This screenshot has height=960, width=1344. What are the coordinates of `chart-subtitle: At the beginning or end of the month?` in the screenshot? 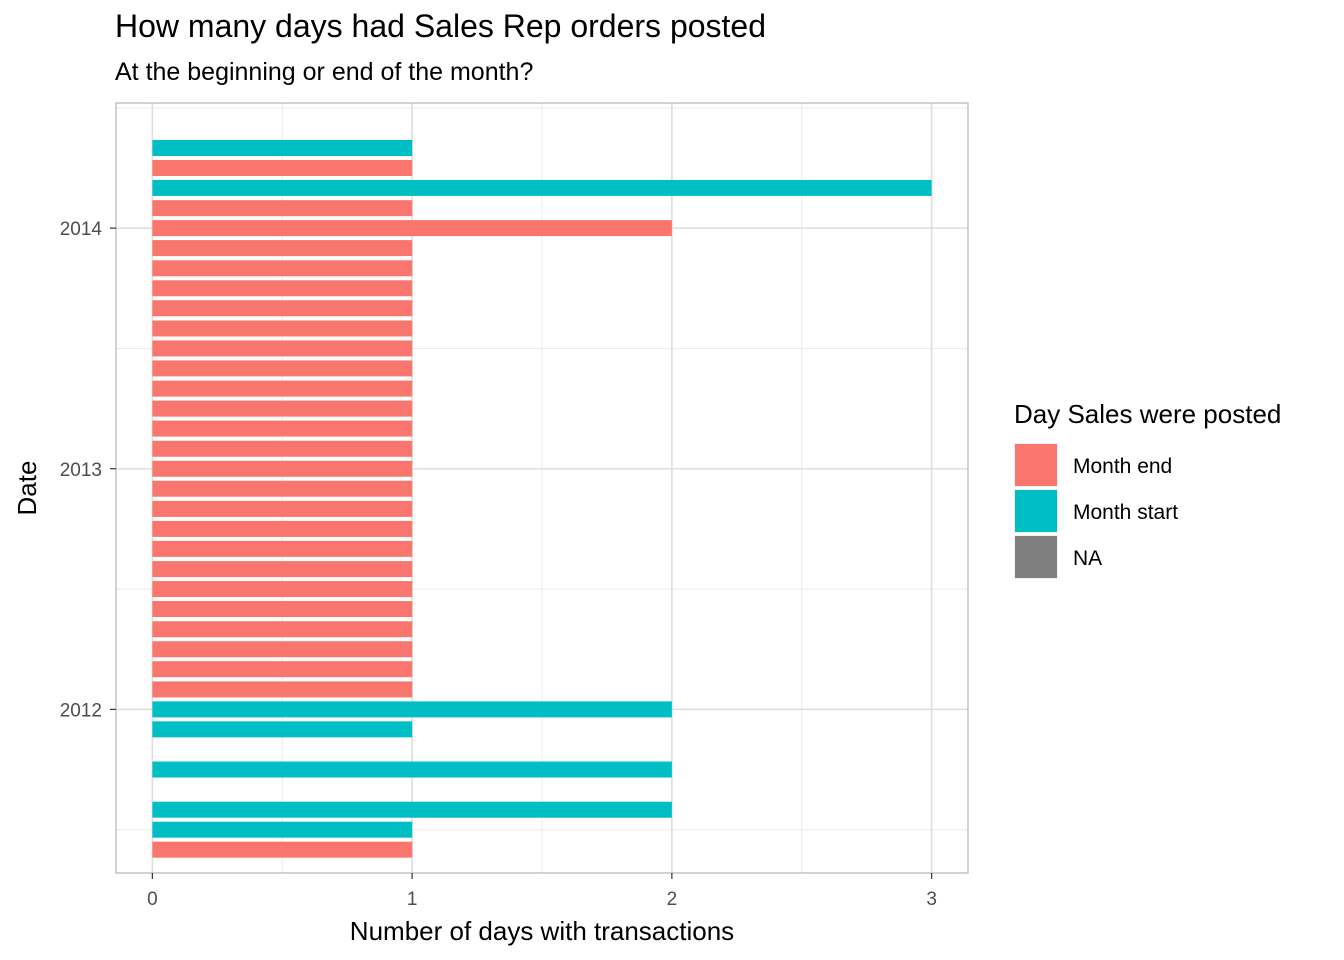 It's located at (324, 72).